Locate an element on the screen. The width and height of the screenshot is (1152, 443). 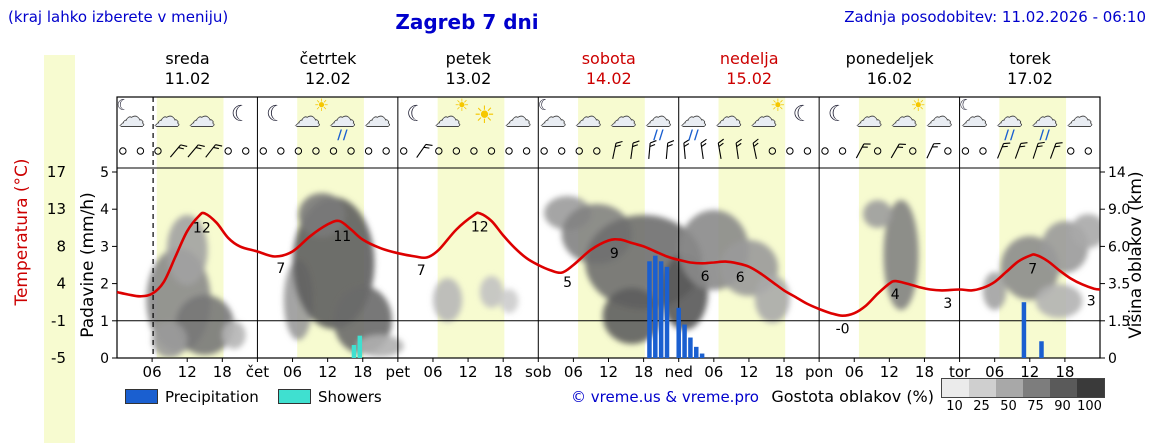
temp-value-label: 12 is located at coordinates (202, 229).